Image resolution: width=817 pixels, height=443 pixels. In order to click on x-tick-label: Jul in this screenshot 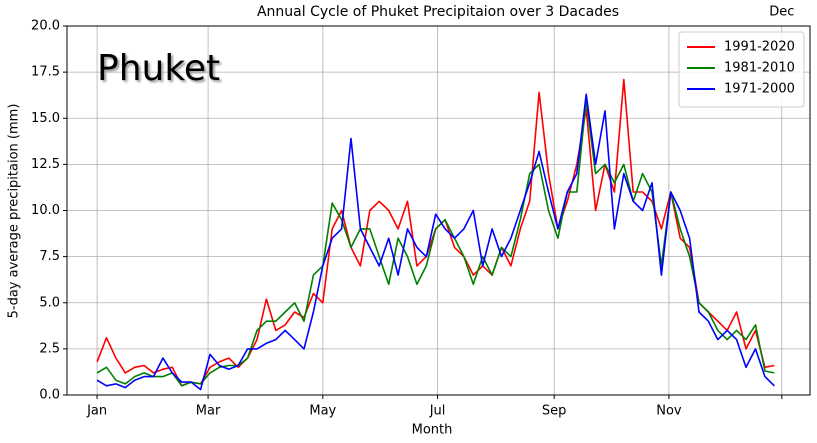, I will do `click(437, 411)`.